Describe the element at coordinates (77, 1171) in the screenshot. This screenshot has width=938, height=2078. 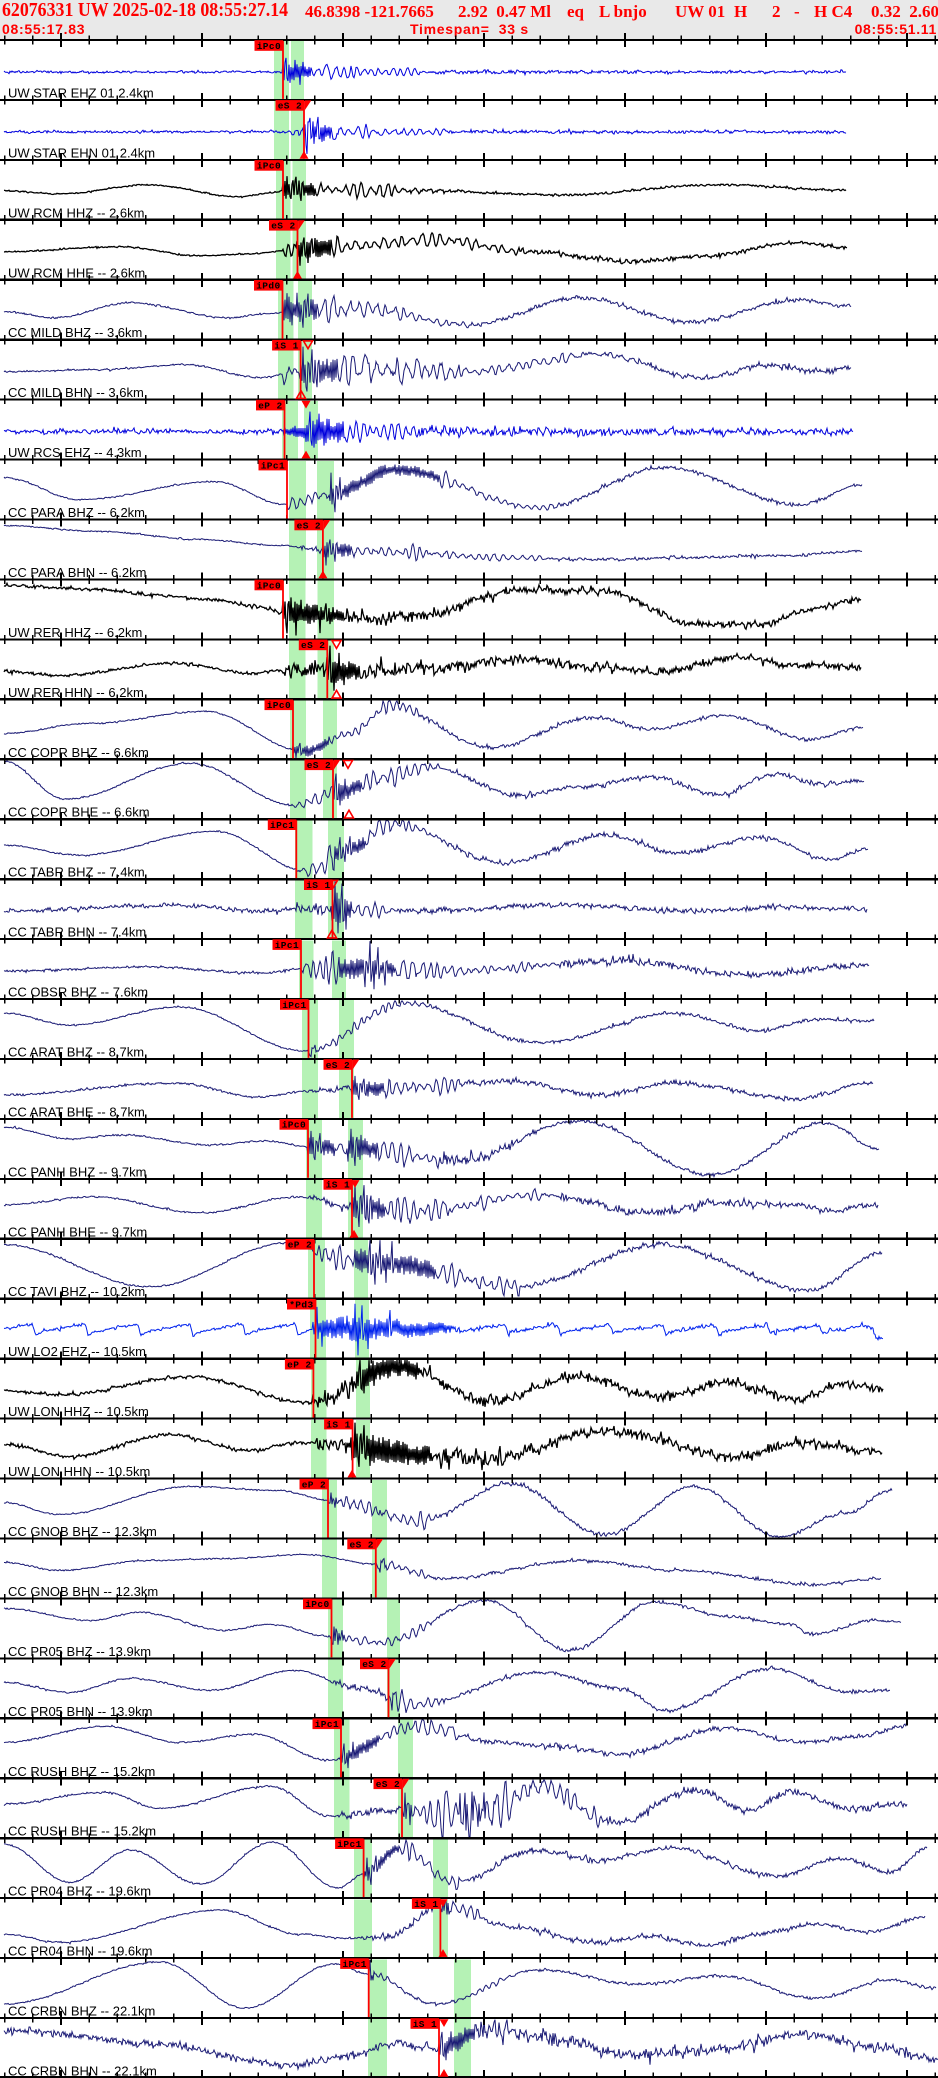
I see `svg-text: CC PANH BHZ -- 9.7km` at that location.